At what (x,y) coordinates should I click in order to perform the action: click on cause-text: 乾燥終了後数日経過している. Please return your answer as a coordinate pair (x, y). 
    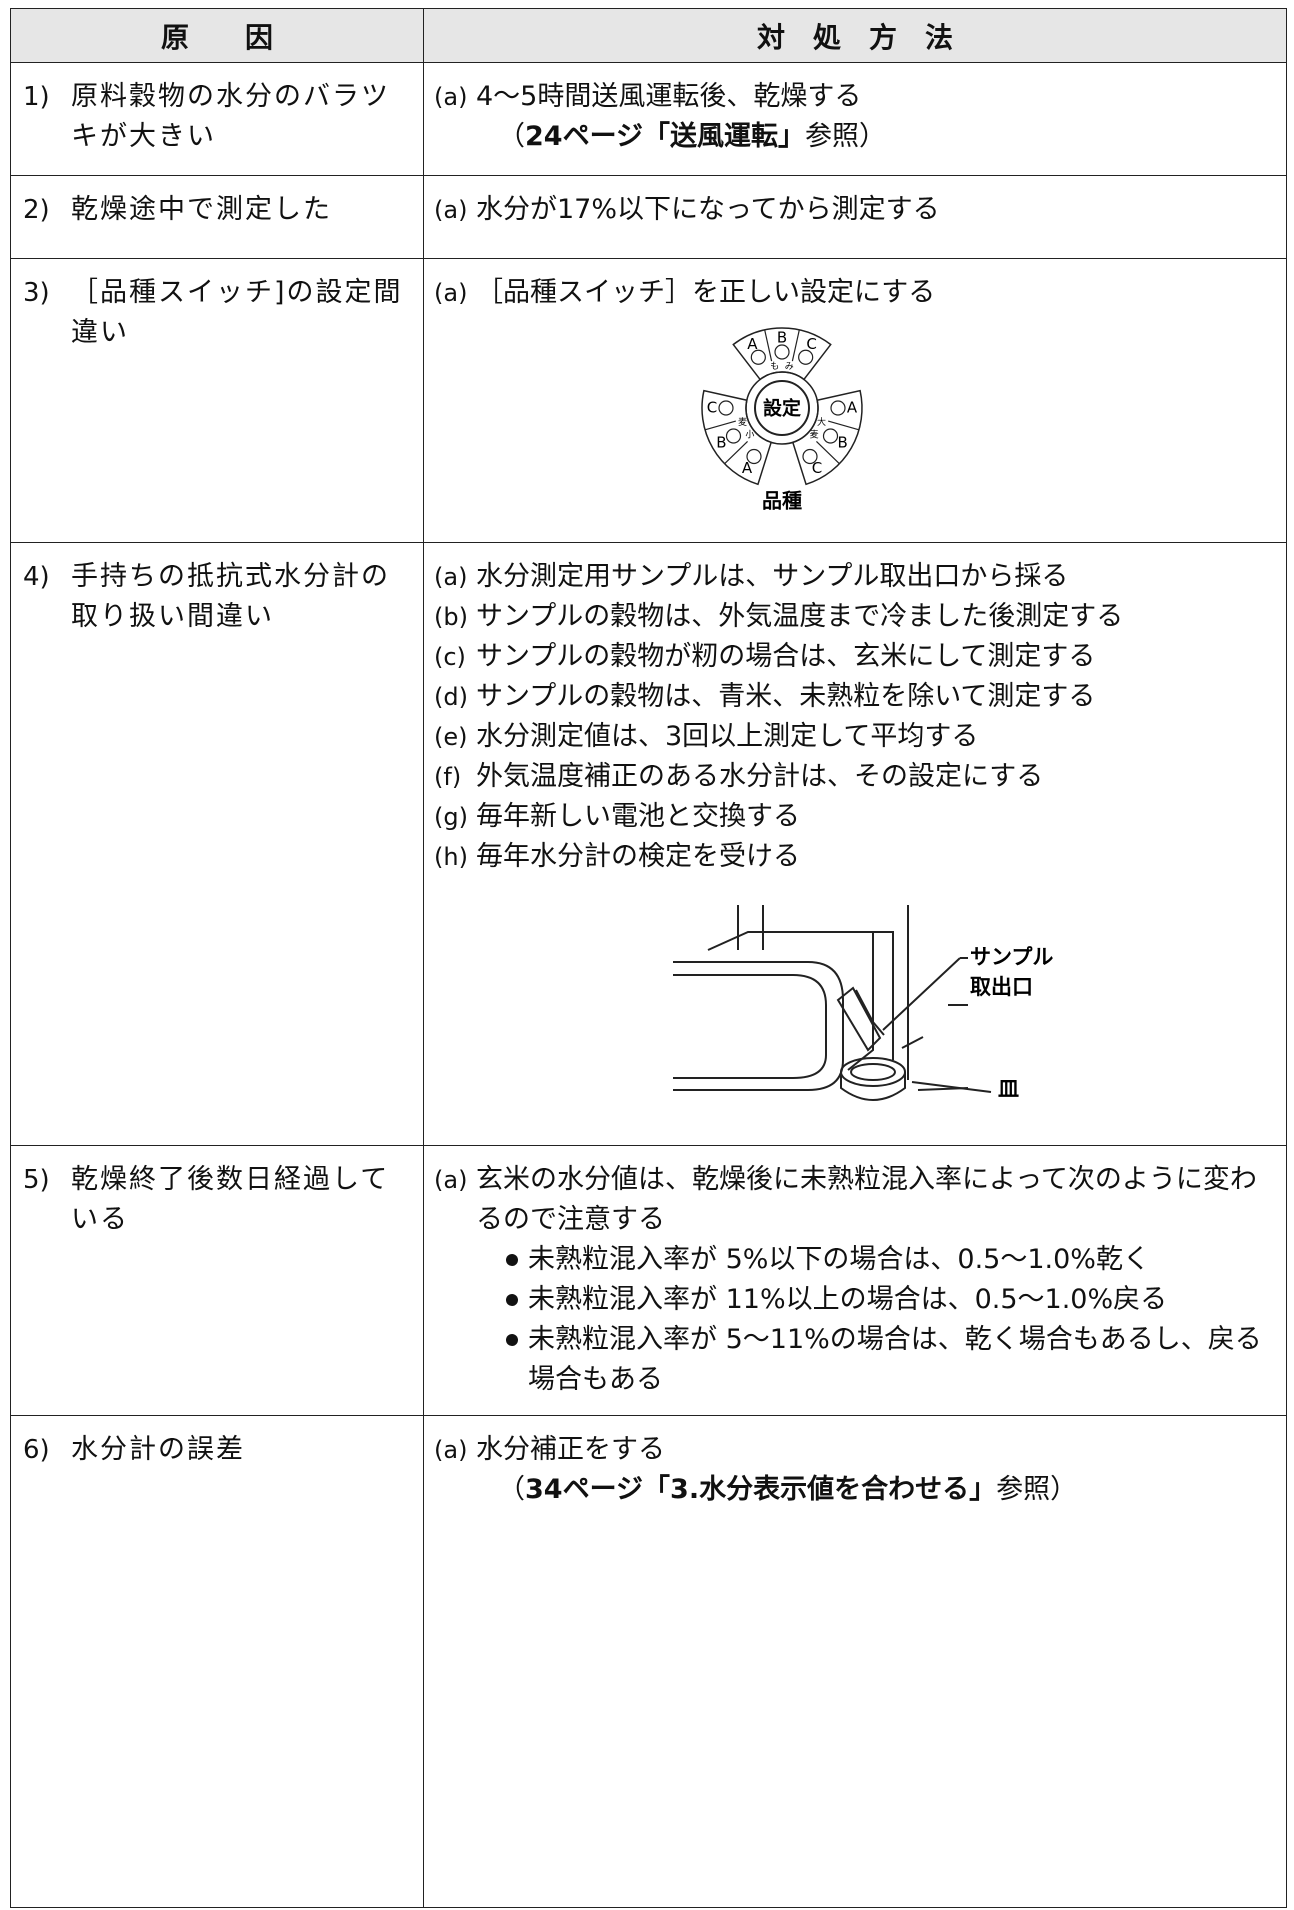
    Looking at the image, I should click on (230, 1199).